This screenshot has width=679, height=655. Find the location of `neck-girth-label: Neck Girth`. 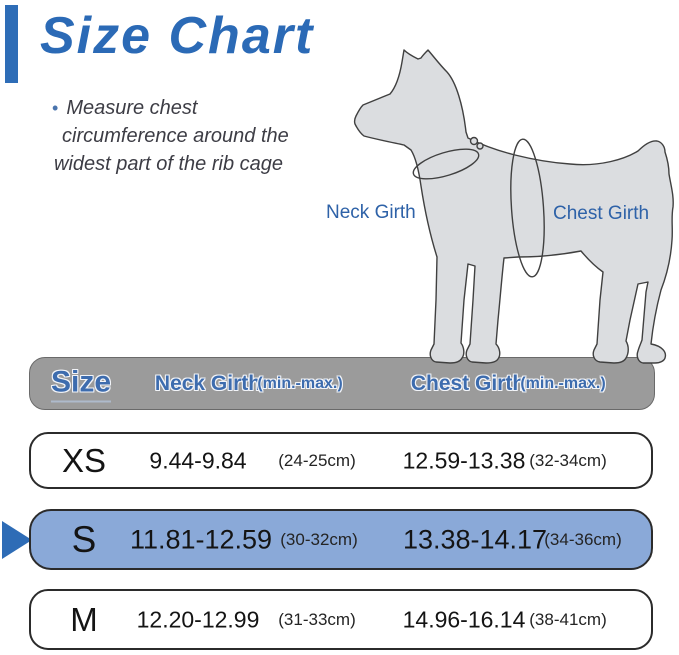

neck-girth-label: Neck Girth is located at coordinates (371, 212).